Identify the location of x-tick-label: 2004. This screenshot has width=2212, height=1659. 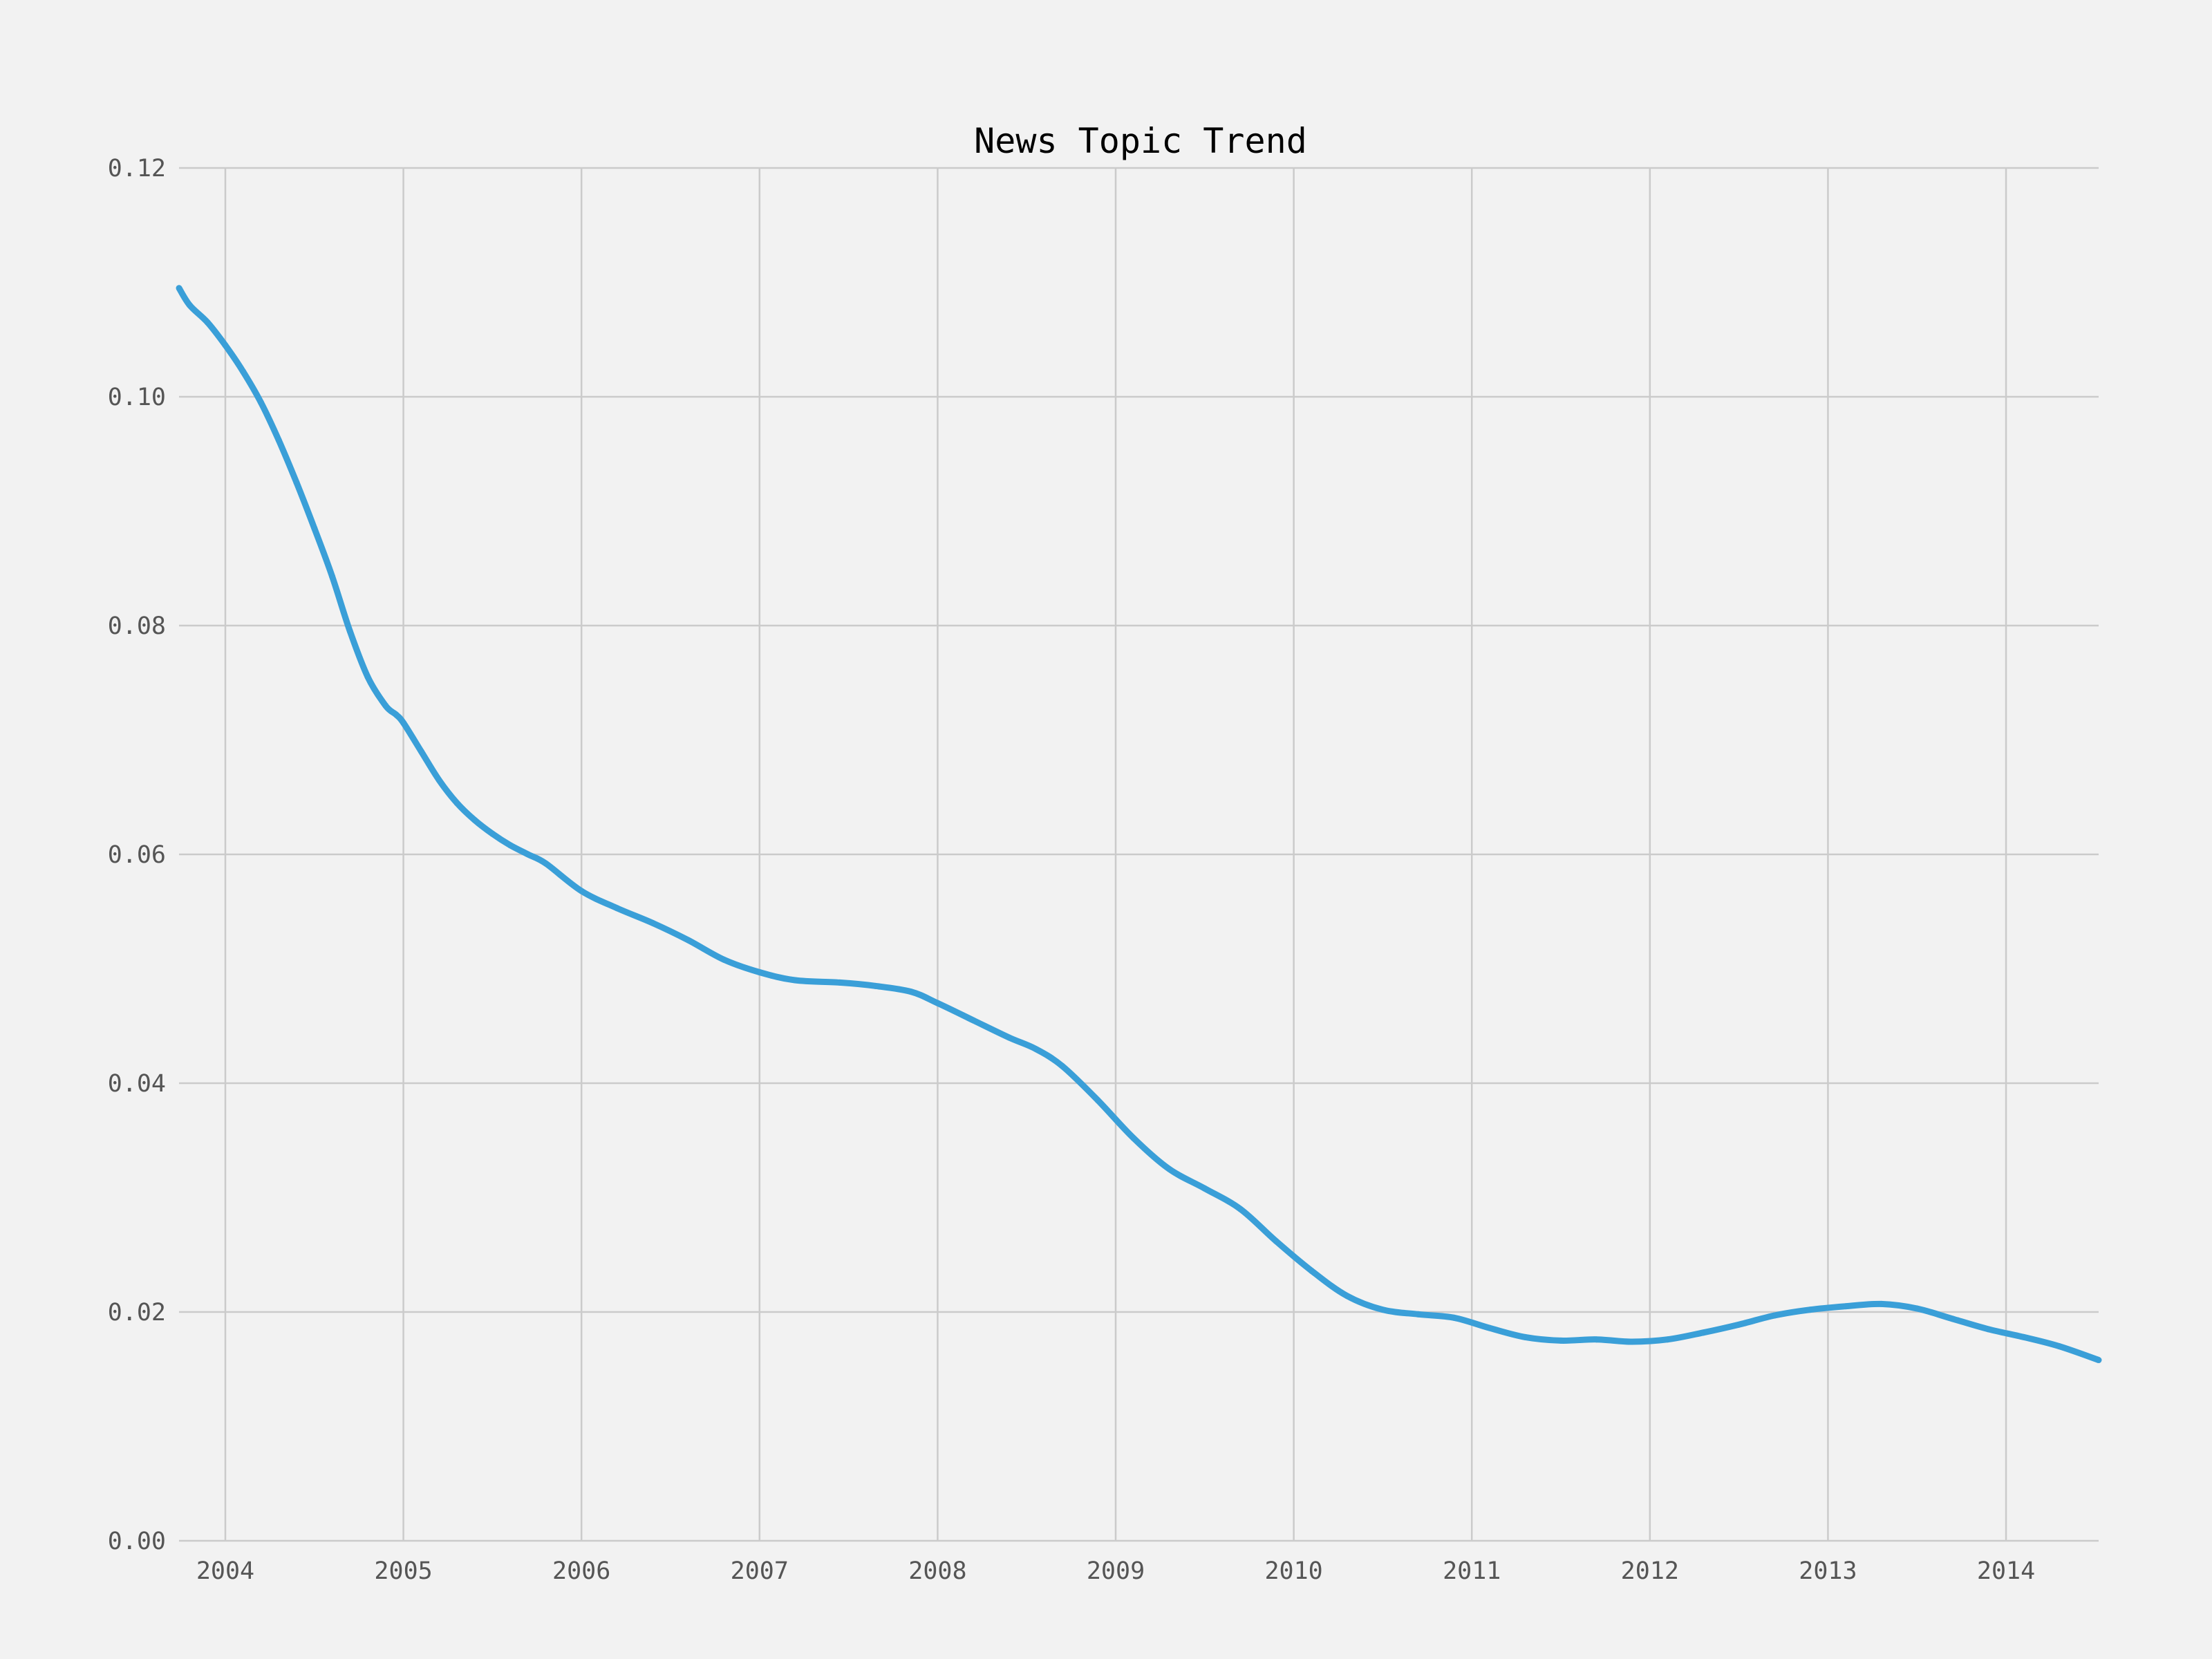
(225, 1571).